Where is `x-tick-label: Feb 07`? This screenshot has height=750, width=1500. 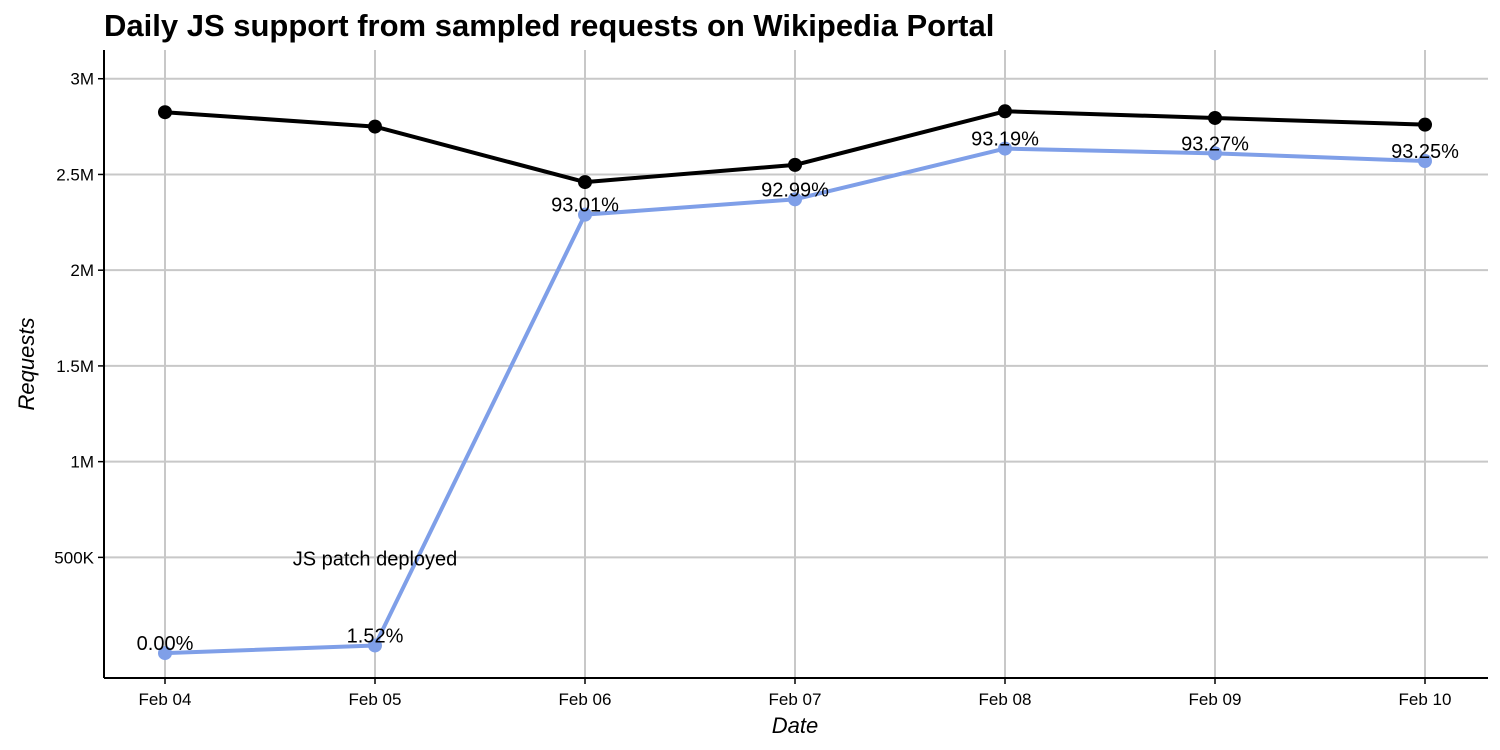 x-tick-label: Feb 07 is located at coordinates (795, 699).